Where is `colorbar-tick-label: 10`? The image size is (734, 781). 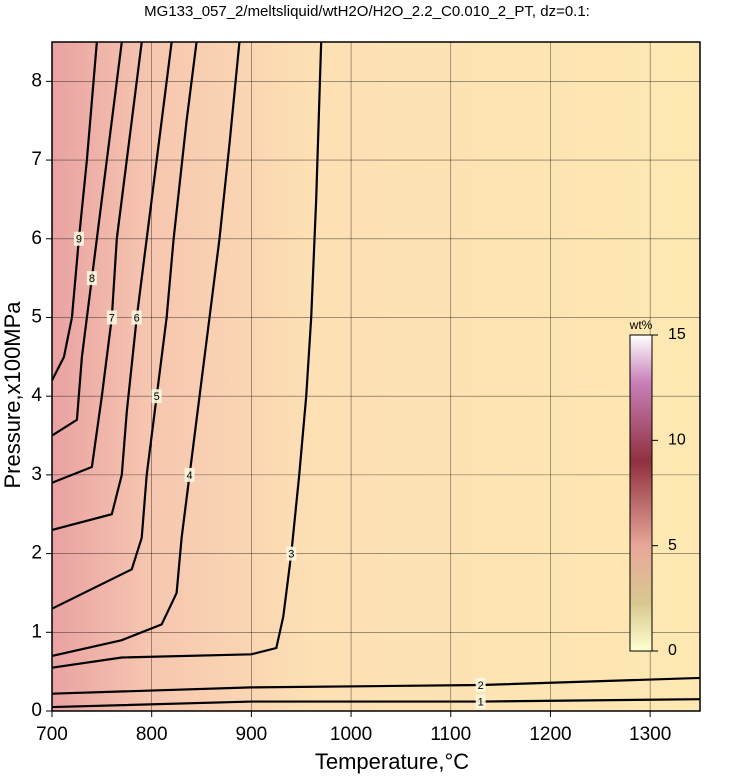
colorbar-tick-label: 10 is located at coordinates (677, 440).